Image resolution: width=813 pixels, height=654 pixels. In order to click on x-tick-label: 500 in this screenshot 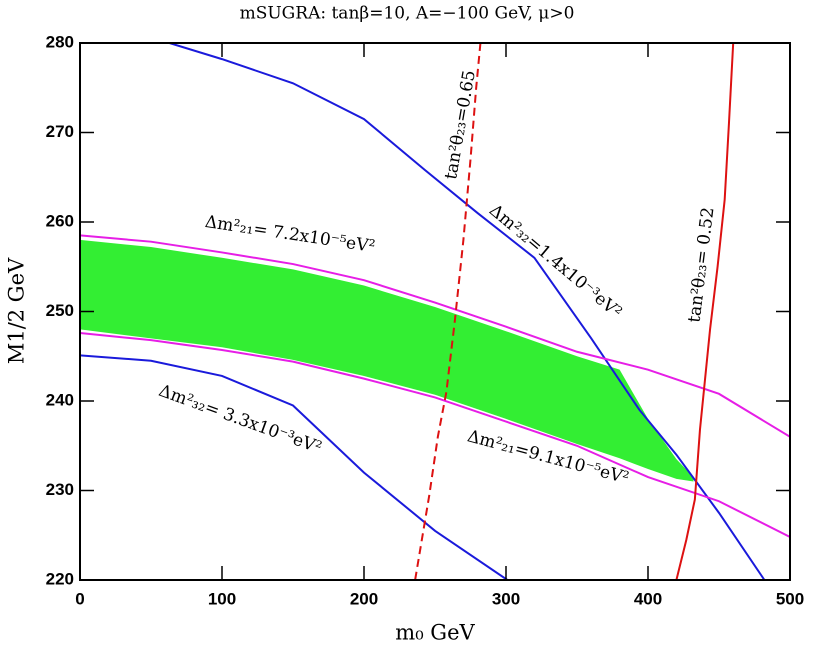, I will do `click(790, 598)`.